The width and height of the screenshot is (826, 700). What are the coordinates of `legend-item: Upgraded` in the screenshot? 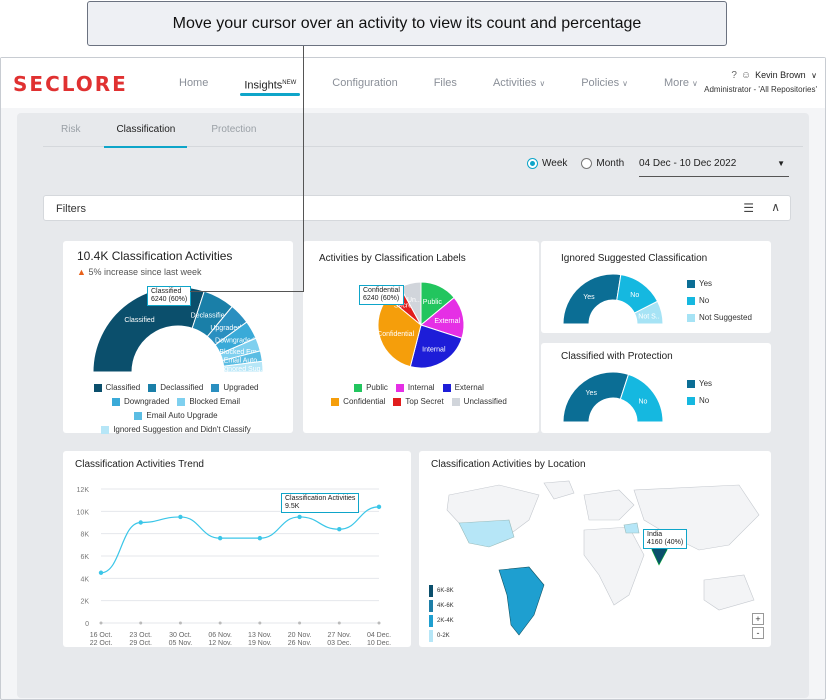 It's located at (234, 387).